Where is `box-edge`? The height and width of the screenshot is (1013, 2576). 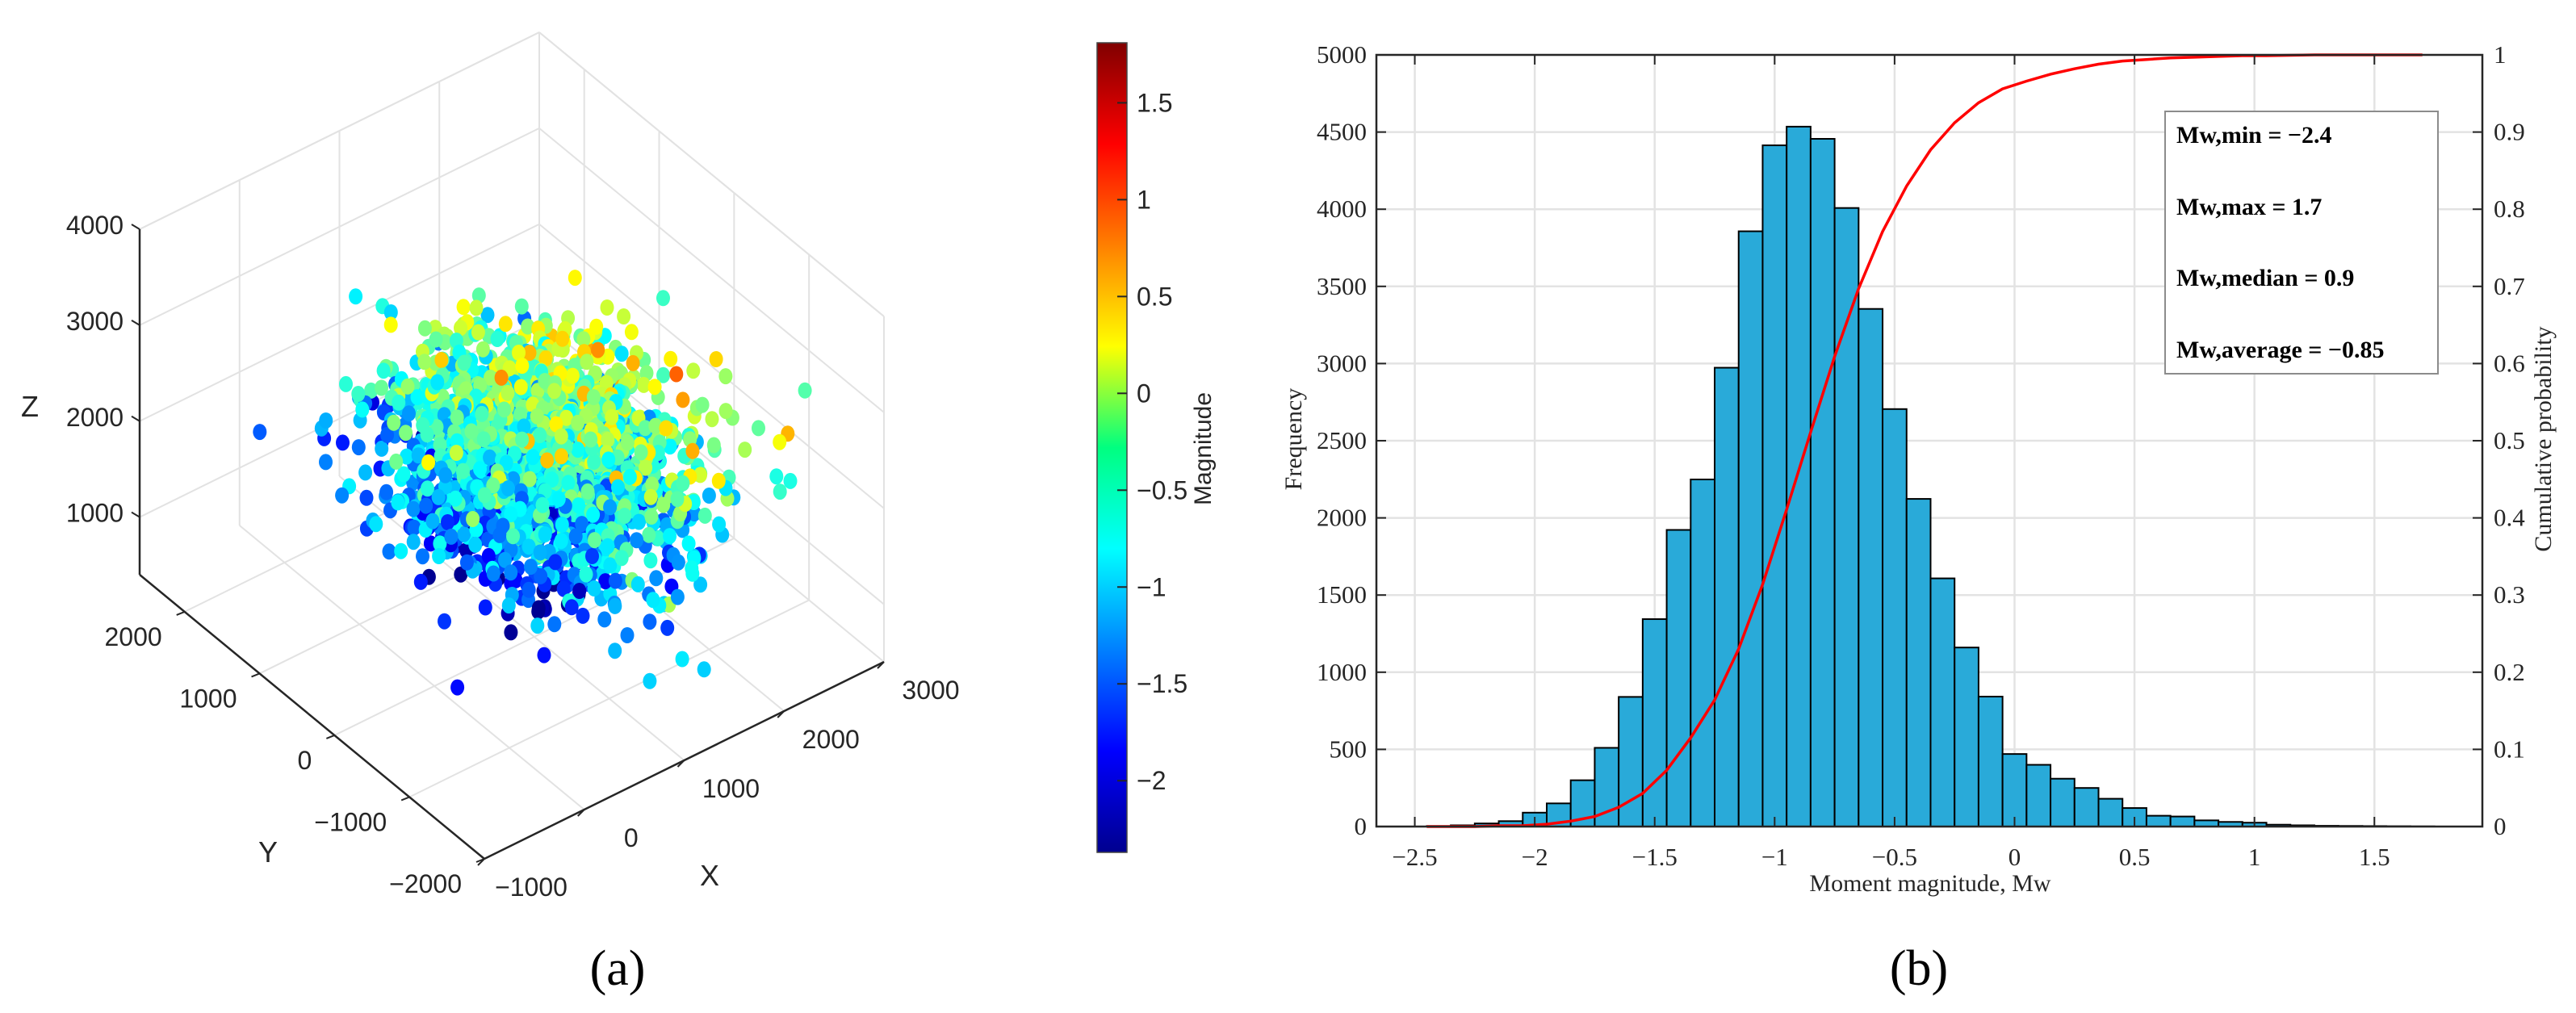
box-edge is located at coordinates (339, 130).